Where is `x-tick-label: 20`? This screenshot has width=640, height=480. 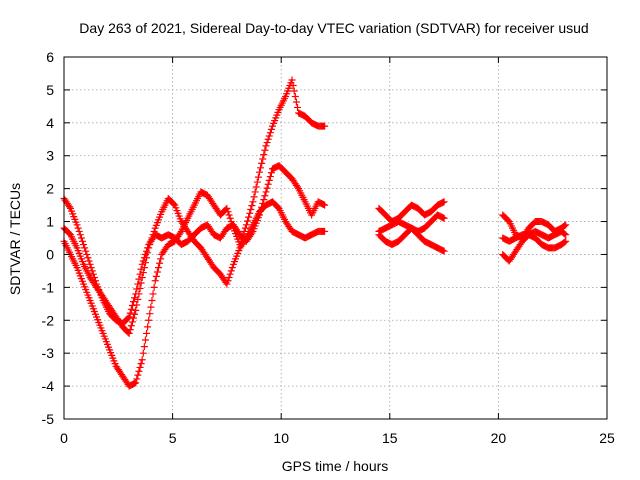 x-tick-label: 20 is located at coordinates (499, 438).